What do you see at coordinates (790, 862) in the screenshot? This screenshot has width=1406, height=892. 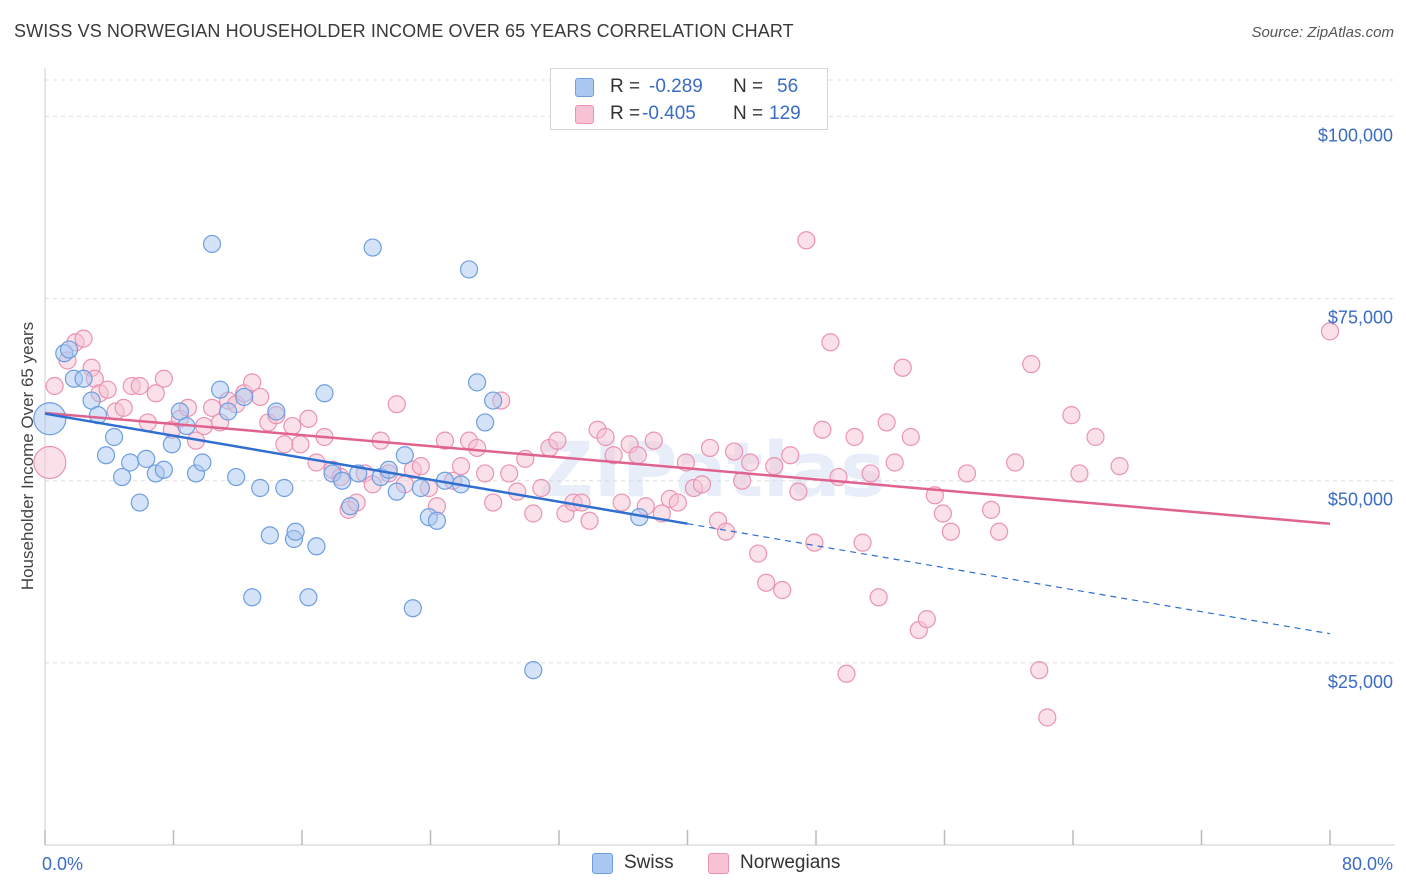 I see `legend-label-norwegians: Norwegians` at bounding box center [790, 862].